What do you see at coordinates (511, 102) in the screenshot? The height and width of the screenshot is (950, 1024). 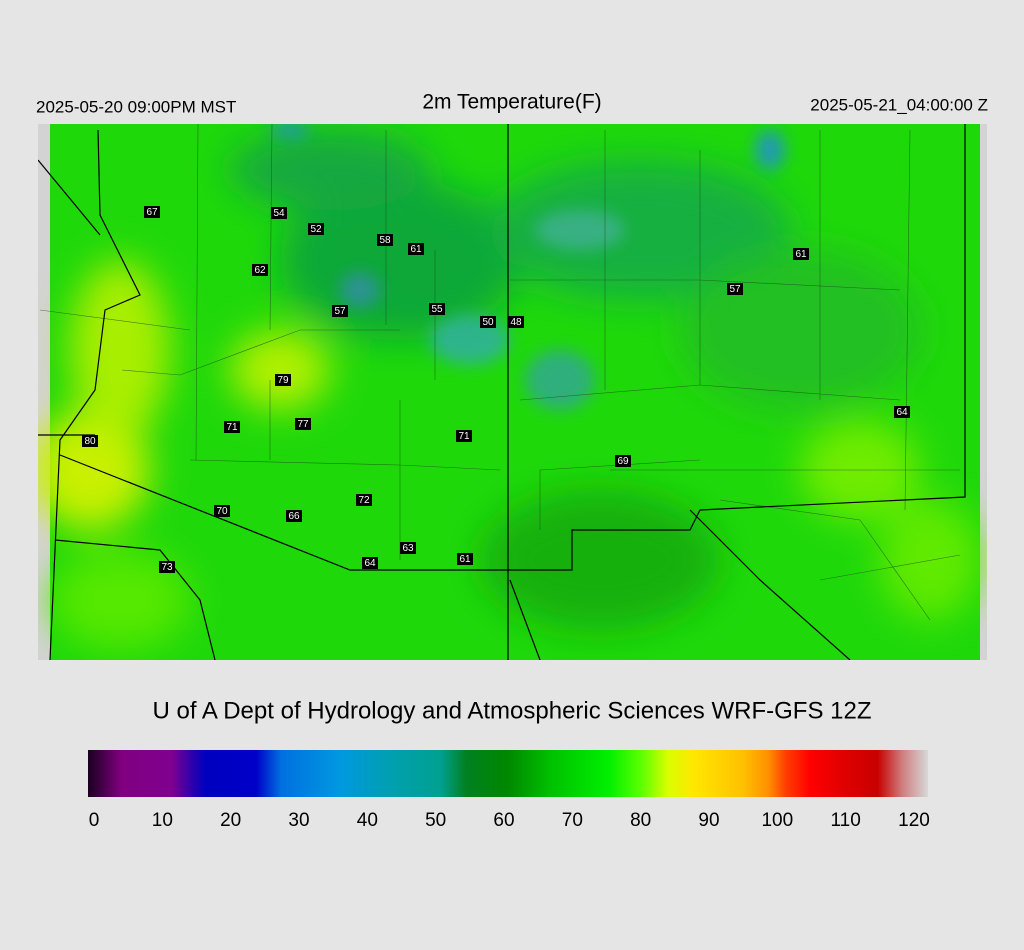 I see `map-title: 2m Temperature(F)` at bounding box center [511, 102].